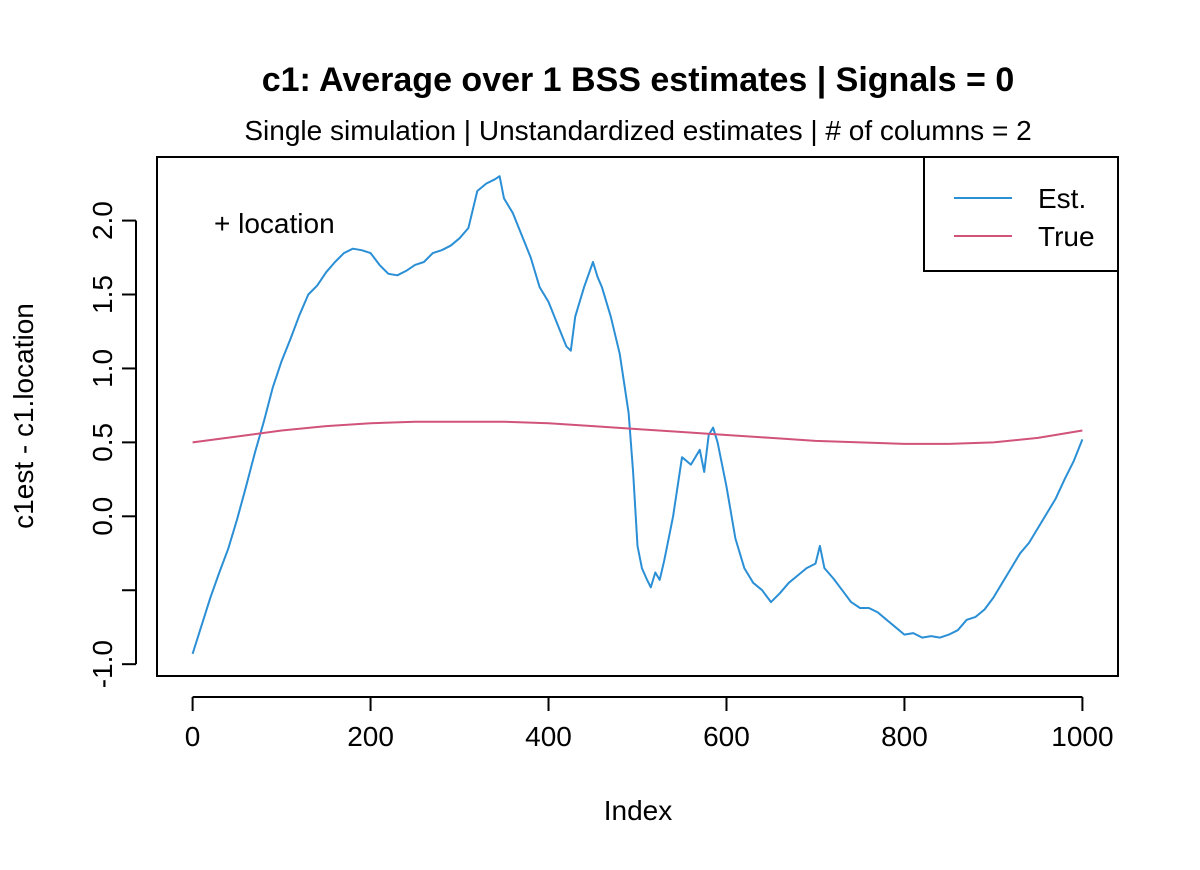  I want to click on x-axis-label: Index, so click(638, 810).